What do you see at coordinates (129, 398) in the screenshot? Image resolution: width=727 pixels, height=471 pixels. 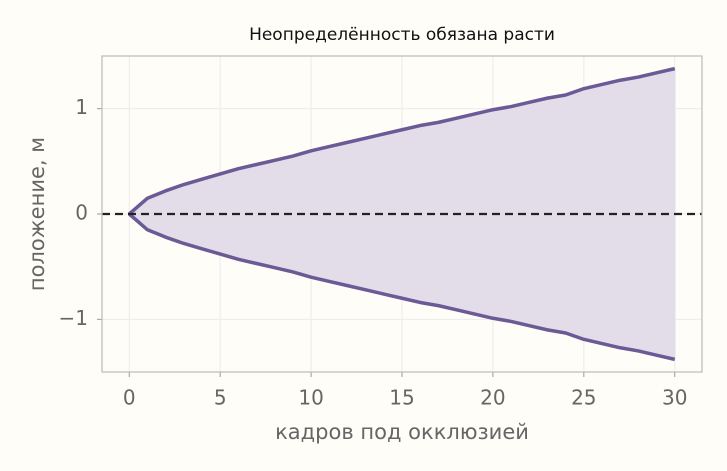 I see `x-tick-label: 0` at bounding box center [129, 398].